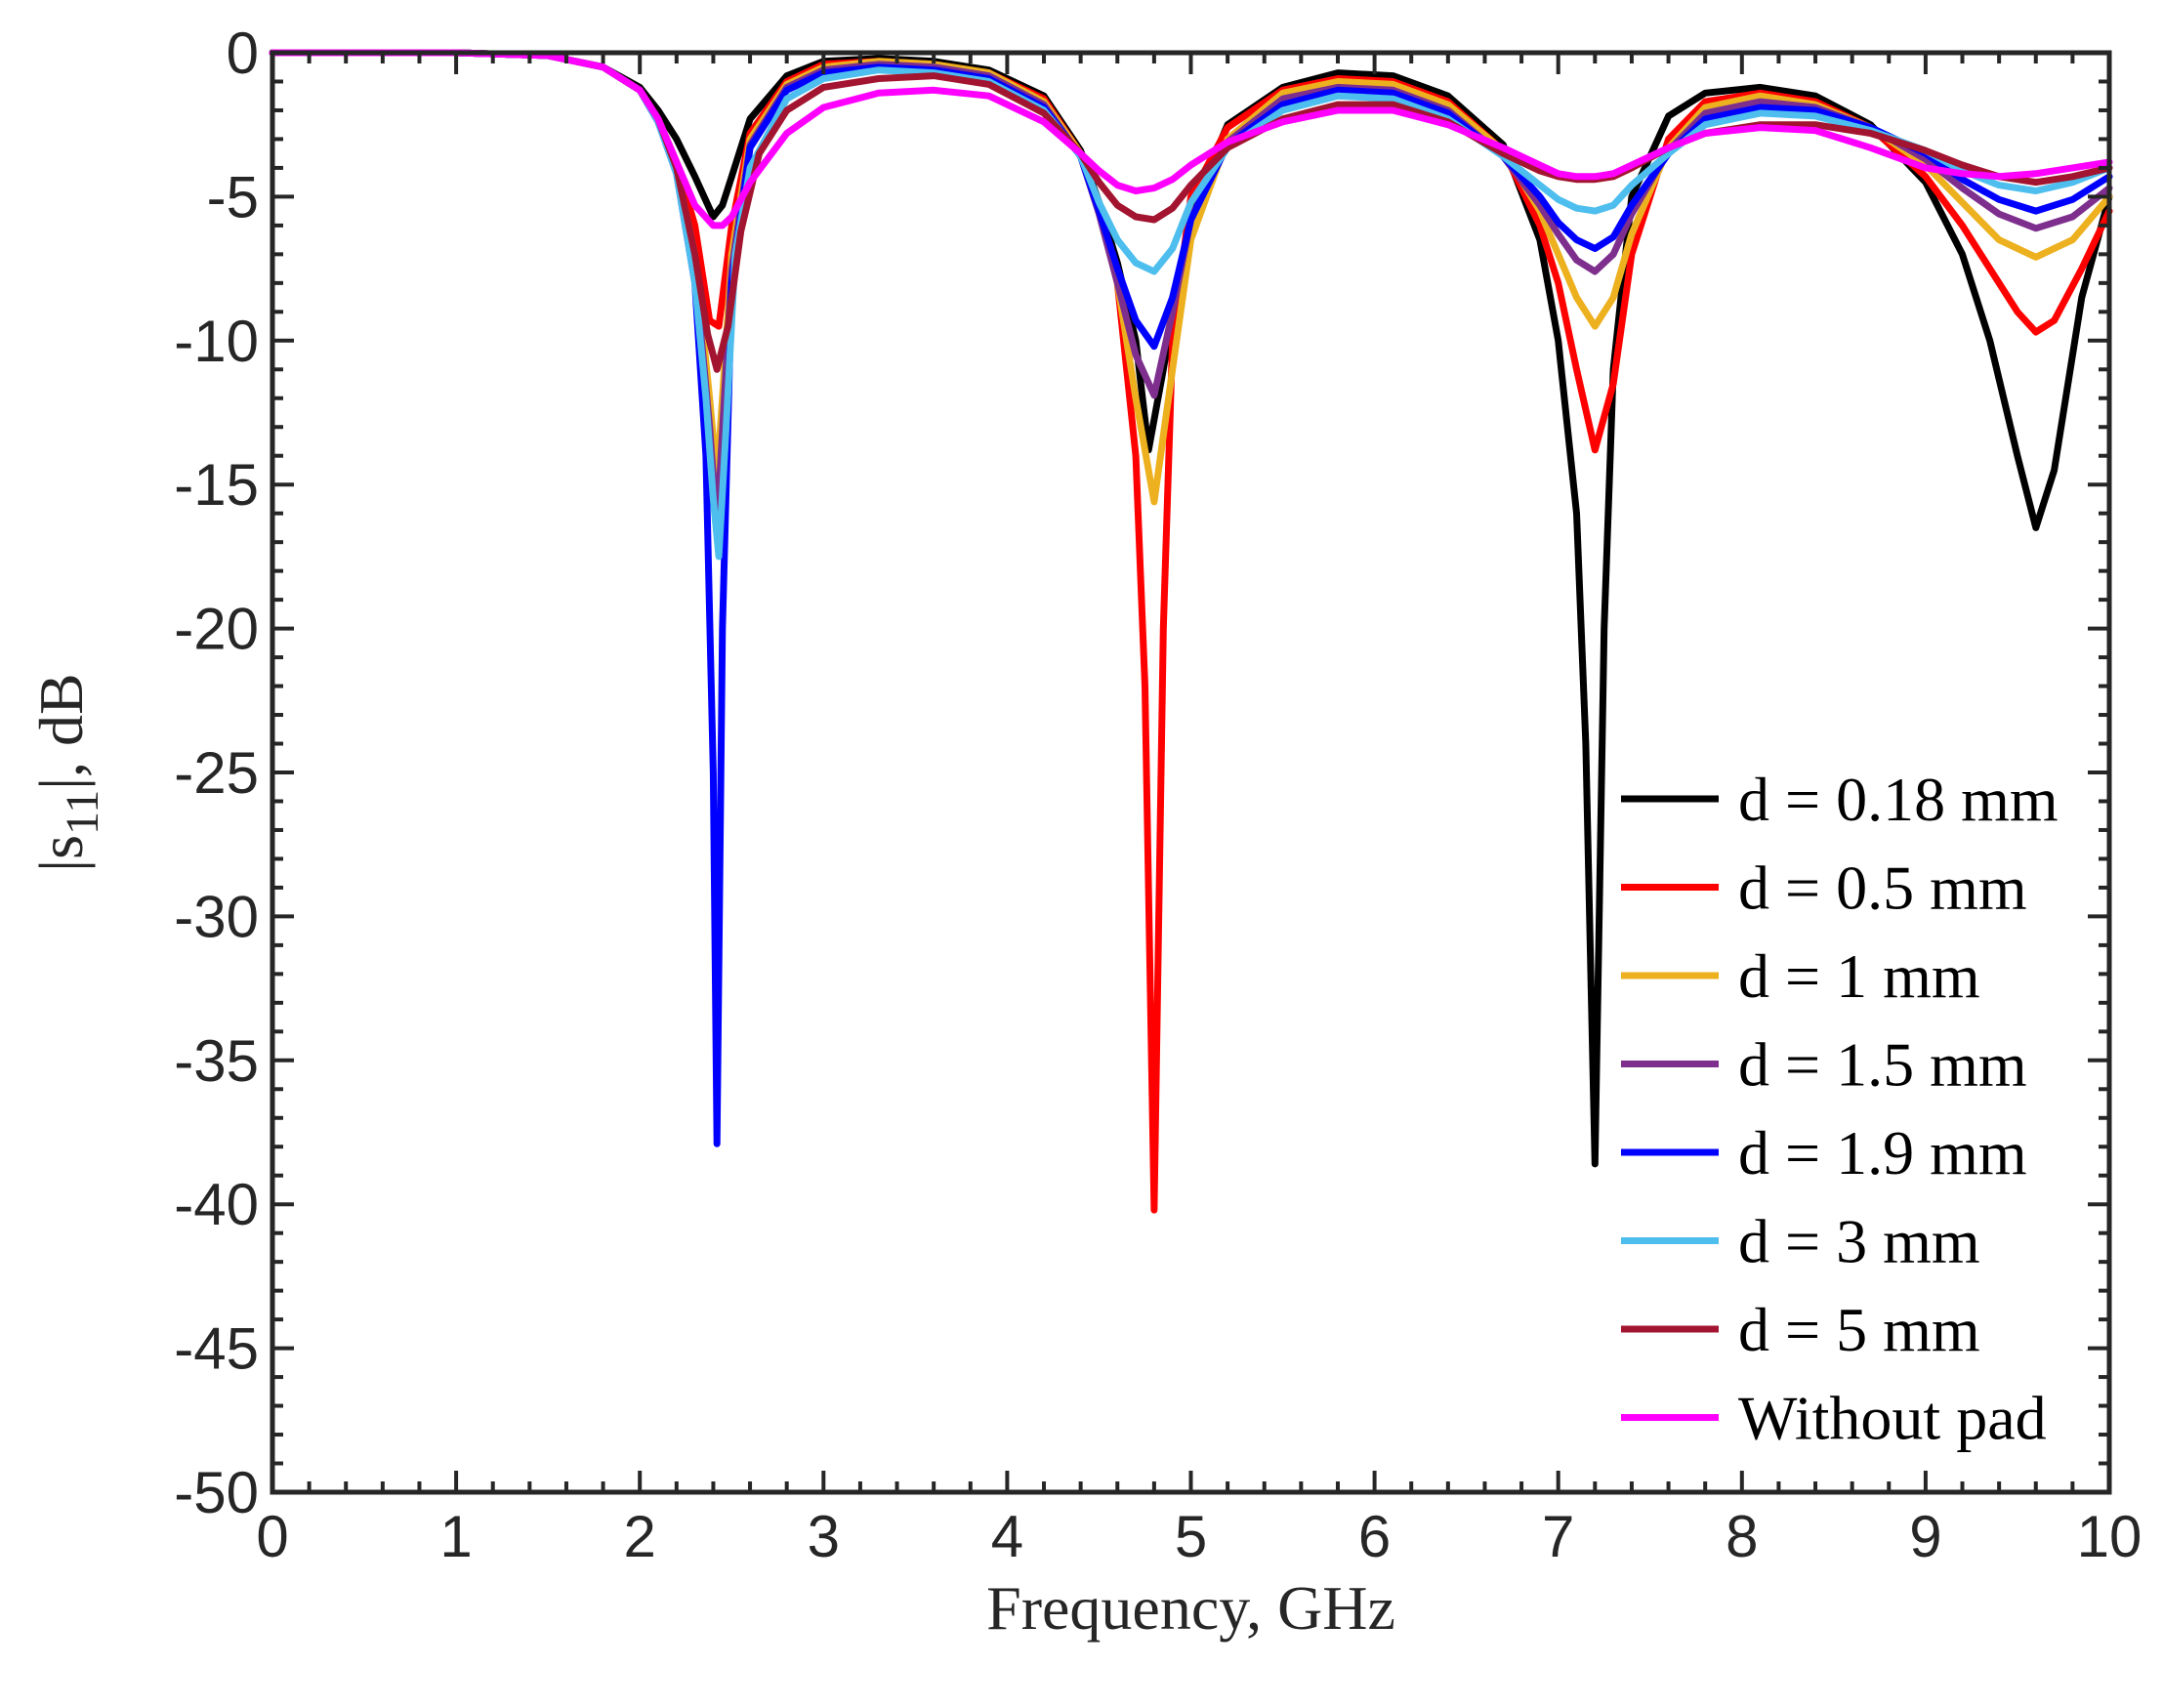 The width and height of the screenshot is (2163, 1708). Describe the element at coordinates (216, 917) in the screenshot. I see `y-tick-label: -30` at that location.